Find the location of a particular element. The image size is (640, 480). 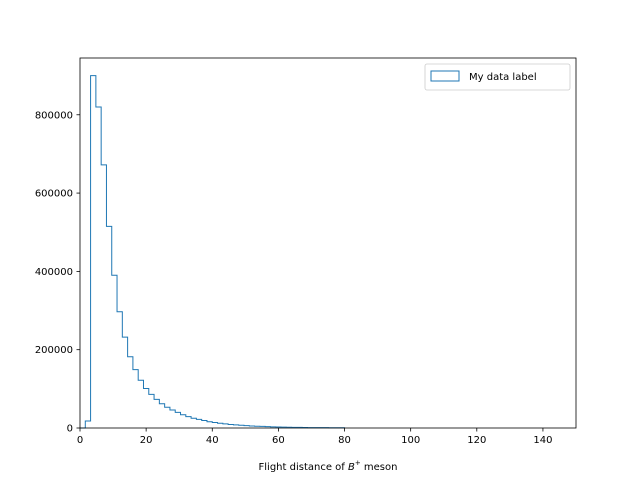

legend: My data label is located at coordinates (497, 77).